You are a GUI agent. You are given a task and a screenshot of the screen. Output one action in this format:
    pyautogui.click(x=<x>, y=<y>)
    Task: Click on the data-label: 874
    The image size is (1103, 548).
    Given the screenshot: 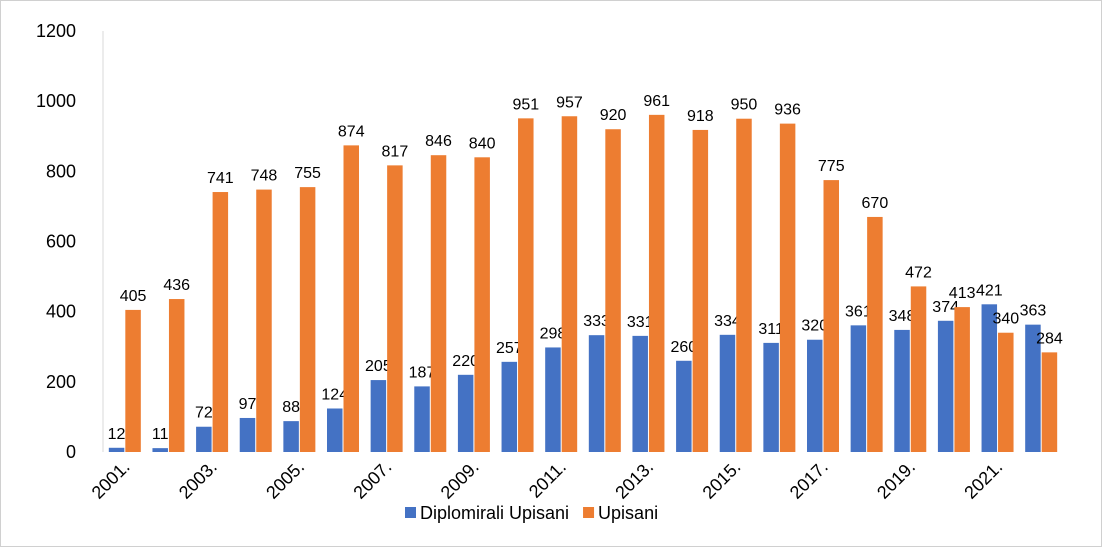 What is the action you would take?
    pyautogui.click(x=351, y=131)
    